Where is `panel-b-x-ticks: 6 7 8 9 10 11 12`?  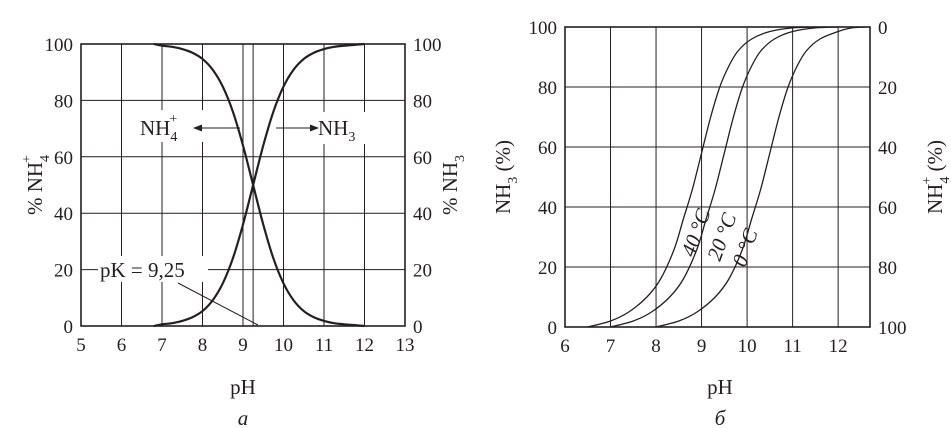 panel-b-x-ticks: 6 7 8 9 10 11 12 is located at coordinates (703, 346).